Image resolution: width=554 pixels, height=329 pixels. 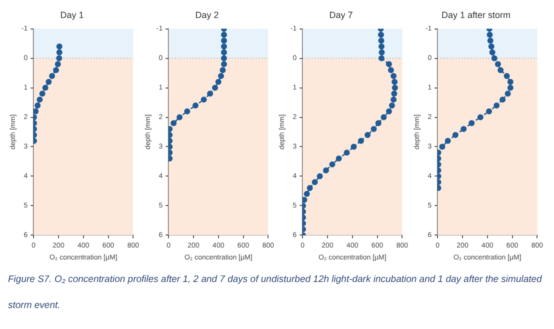 I want to click on chart-title: Day 1 after storm, so click(x=475, y=15).